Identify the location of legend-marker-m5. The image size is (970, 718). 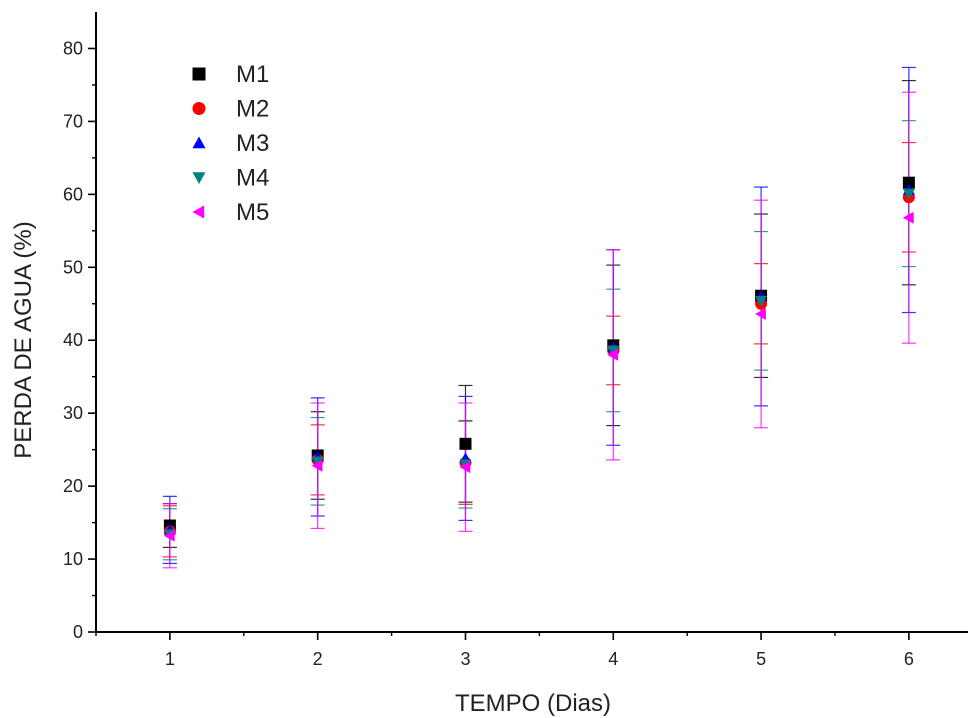
(198, 212).